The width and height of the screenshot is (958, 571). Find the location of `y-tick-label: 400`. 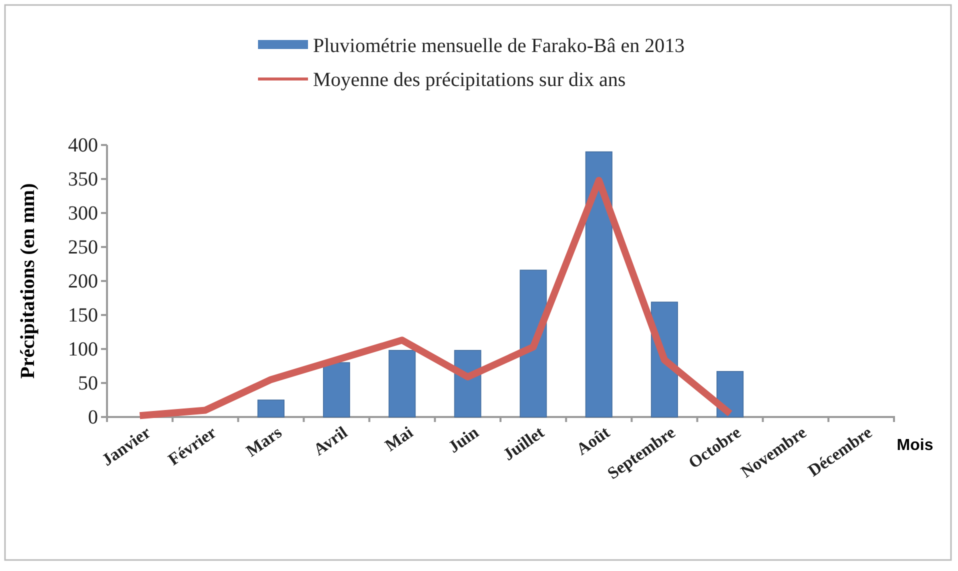

y-tick-label: 400 is located at coordinates (83, 145).